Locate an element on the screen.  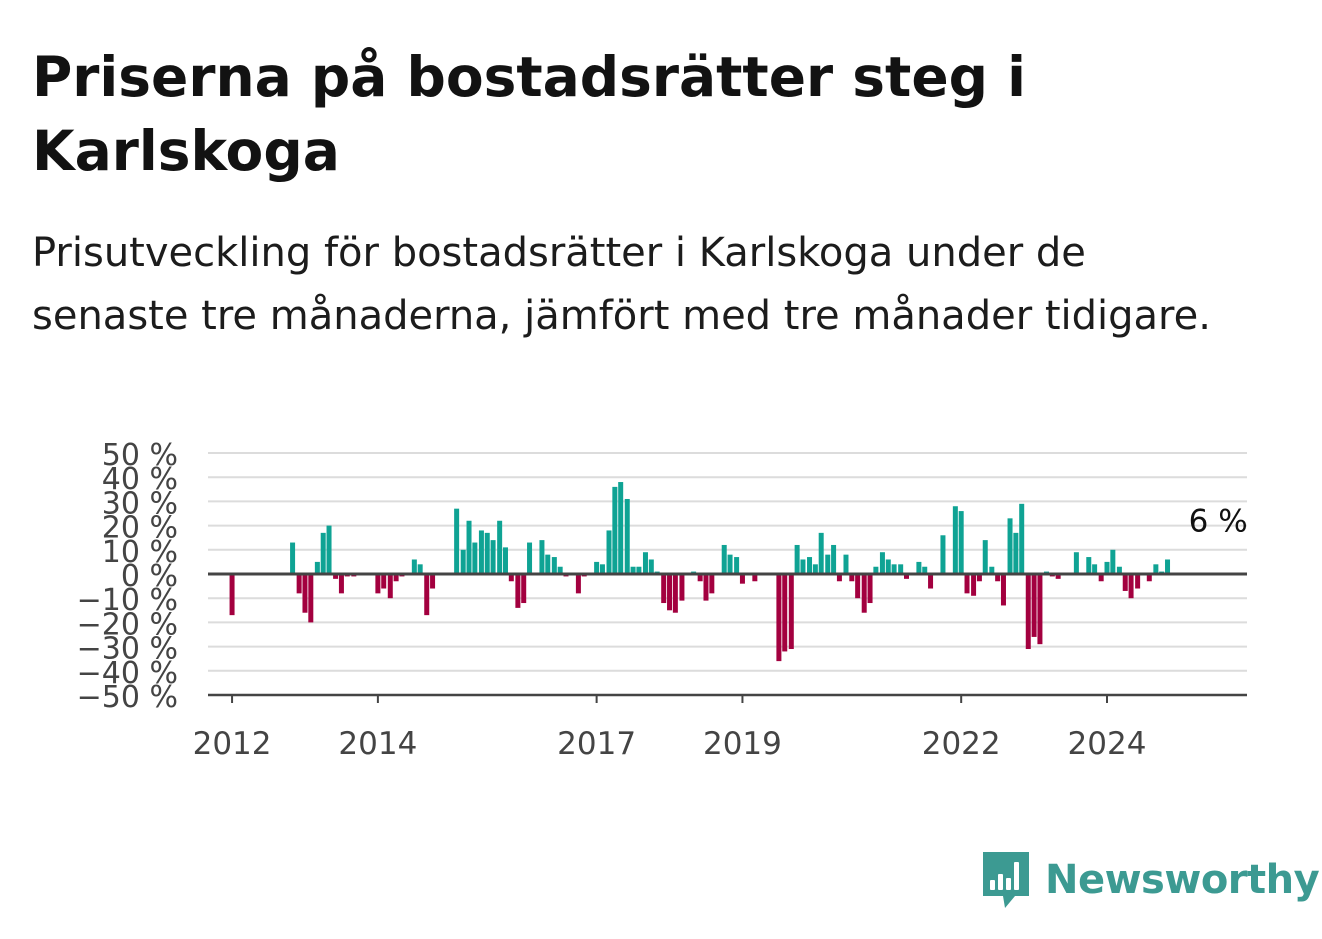
y-tick-label: 10 % is located at coordinates (140, 552).